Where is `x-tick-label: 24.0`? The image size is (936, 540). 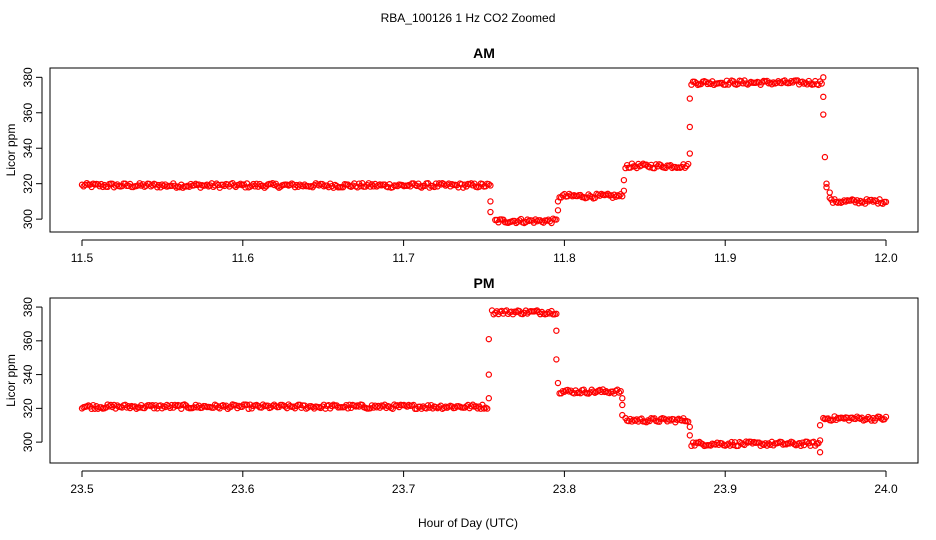 x-tick-label: 24.0 is located at coordinates (886, 489).